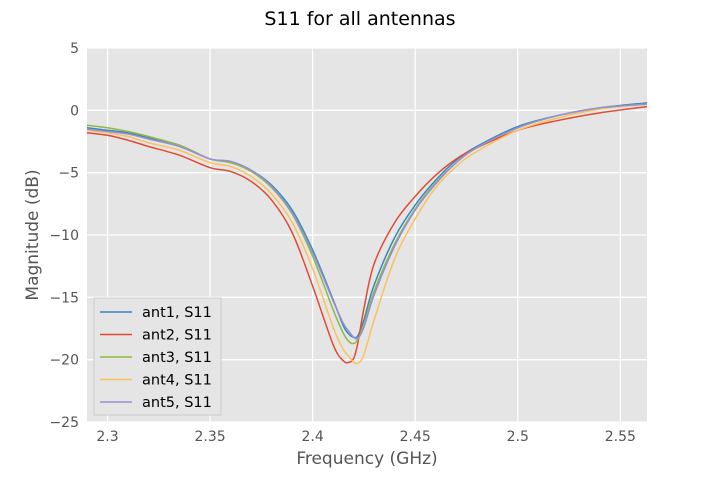 This screenshot has width=720, height=480. Describe the element at coordinates (64, 423) in the screenshot. I see `y-tick-label: −25` at that location.